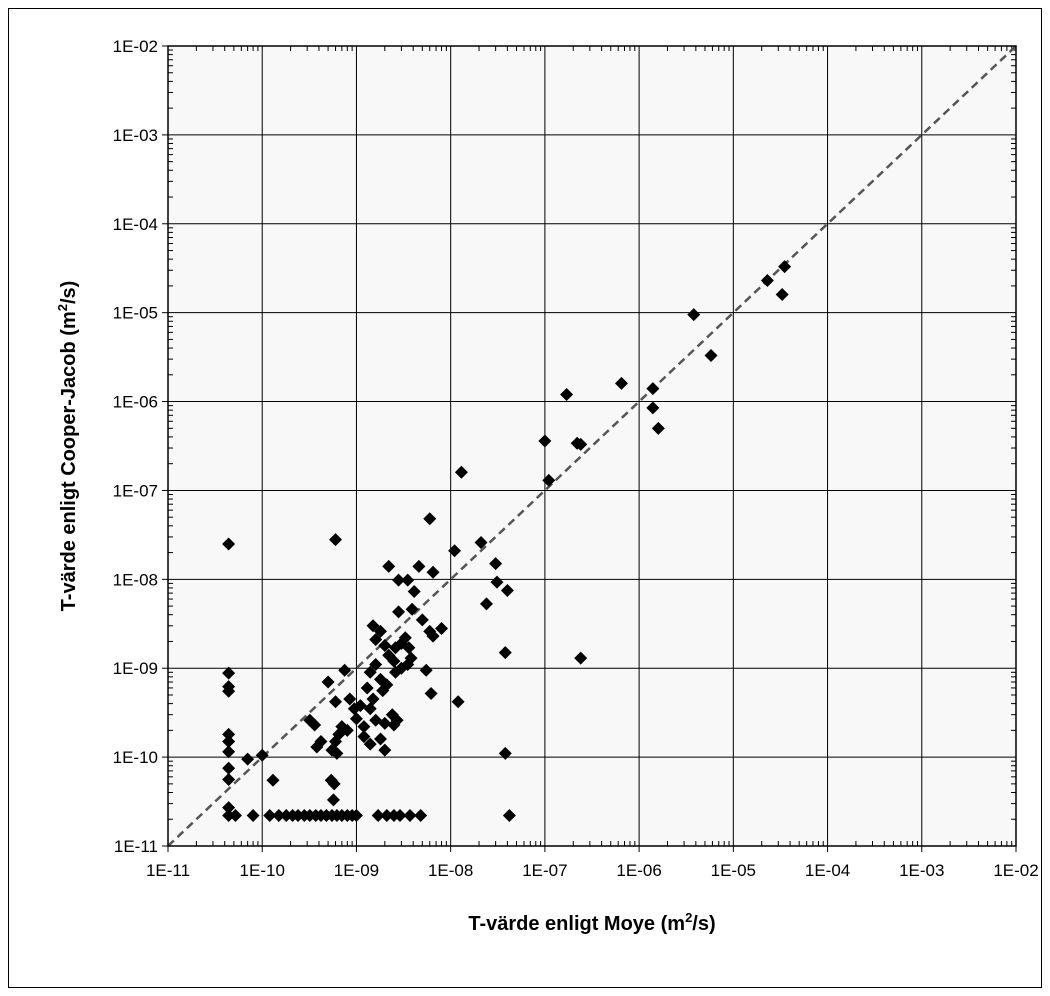 Image resolution: width=1050 pixels, height=996 pixels. Describe the element at coordinates (135, 490) in the screenshot. I see `y-tick-label-4: 1E-07` at that location.